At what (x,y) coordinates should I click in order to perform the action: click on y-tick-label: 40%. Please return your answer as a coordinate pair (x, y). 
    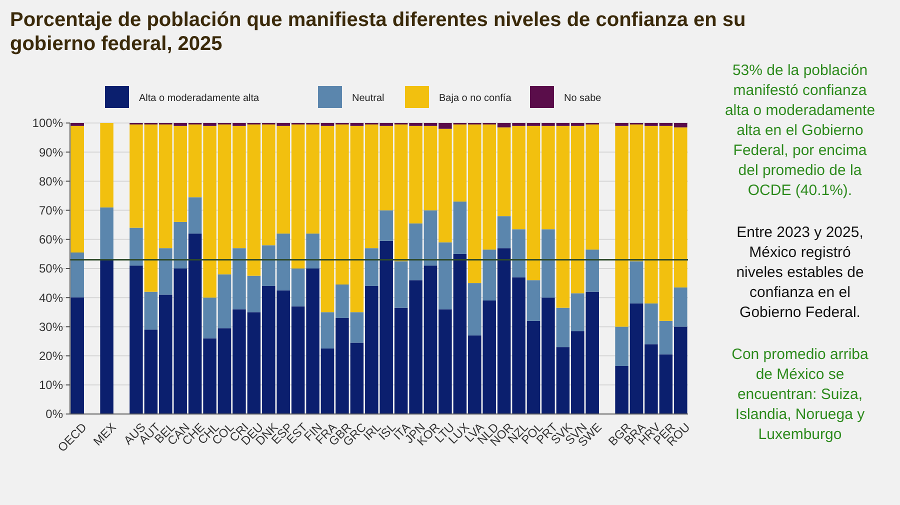
    Looking at the image, I should click on (51, 297).